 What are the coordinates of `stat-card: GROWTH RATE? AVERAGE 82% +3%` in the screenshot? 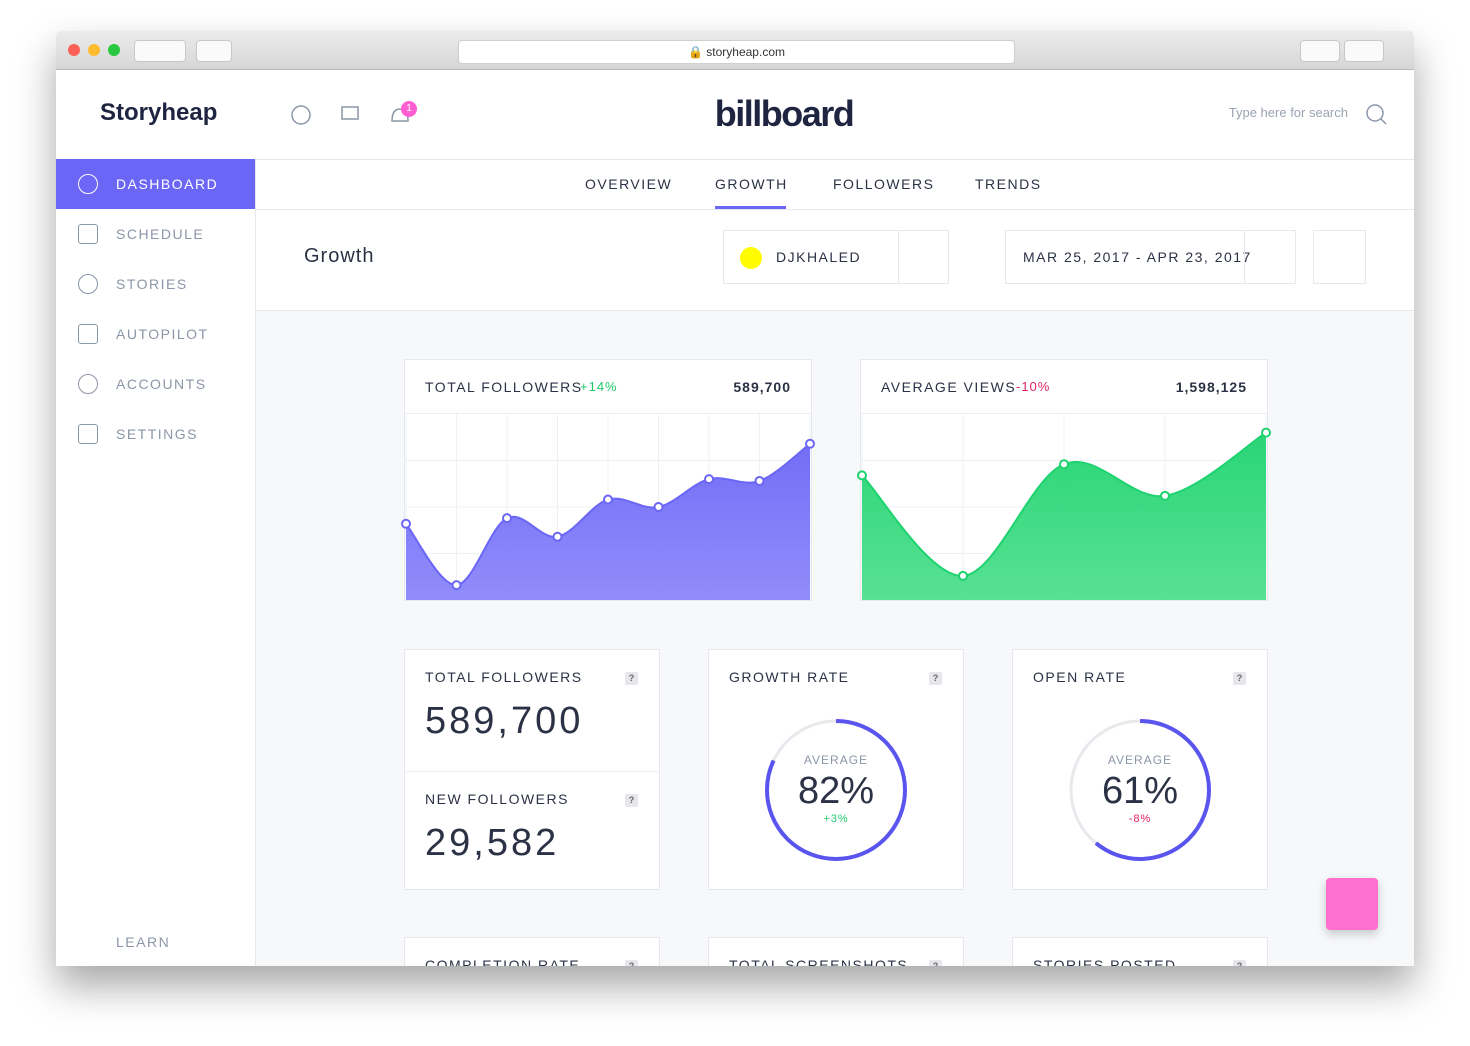 It's located at (836, 769).